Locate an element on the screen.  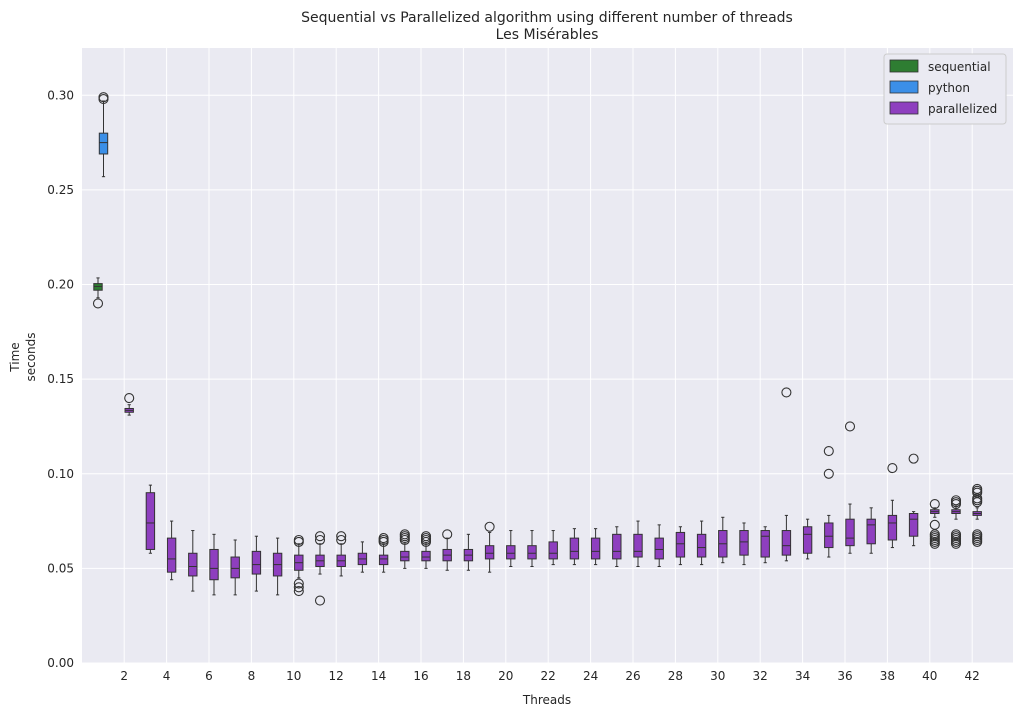
x-axis-label: Threads is located at coordinates (546, 700).